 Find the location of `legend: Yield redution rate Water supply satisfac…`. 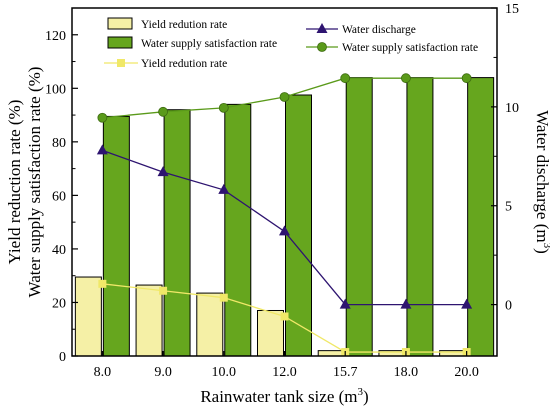

legend: Yield redution rate Water supply satisfac… is located at coordinates (291, 43).